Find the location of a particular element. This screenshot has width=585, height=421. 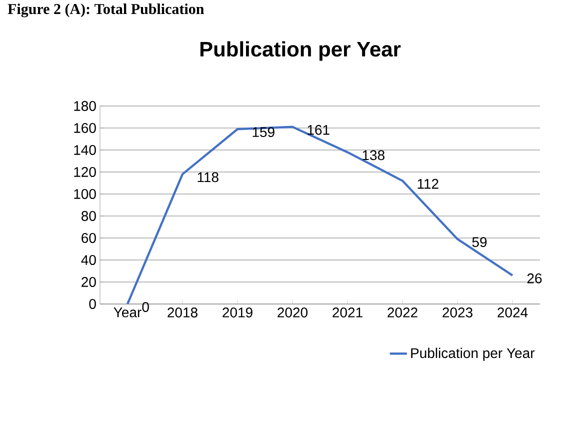

y-tick-label: 0 is located at coordinates (92, 304).